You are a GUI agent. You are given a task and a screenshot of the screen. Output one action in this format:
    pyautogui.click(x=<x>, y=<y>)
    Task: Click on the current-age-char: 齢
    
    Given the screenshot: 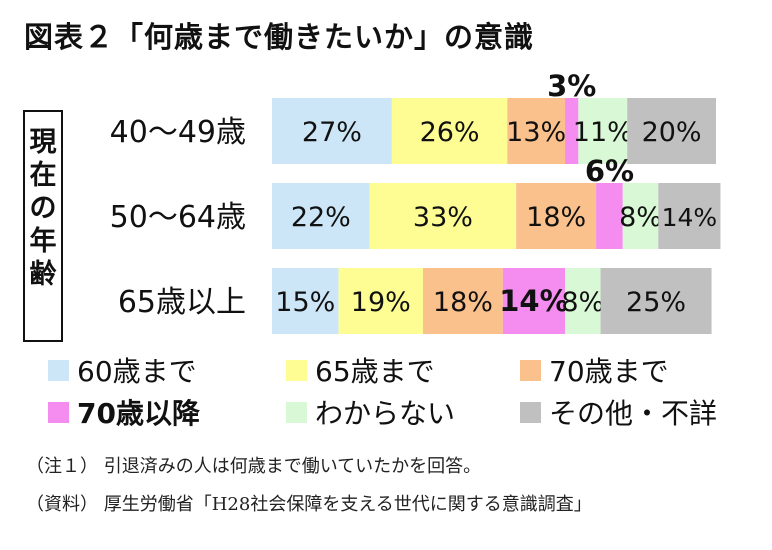 What is the action you would take?
    pyautogui.click(x=43, y=274)
    